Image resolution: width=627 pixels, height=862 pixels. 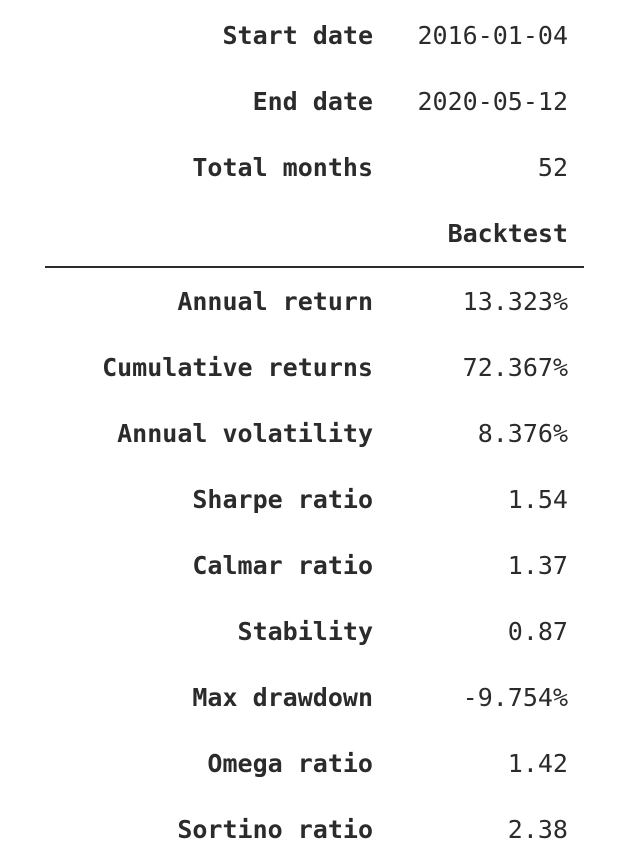 I want to click on row-label: Annual return, so click(x=275, y=301).